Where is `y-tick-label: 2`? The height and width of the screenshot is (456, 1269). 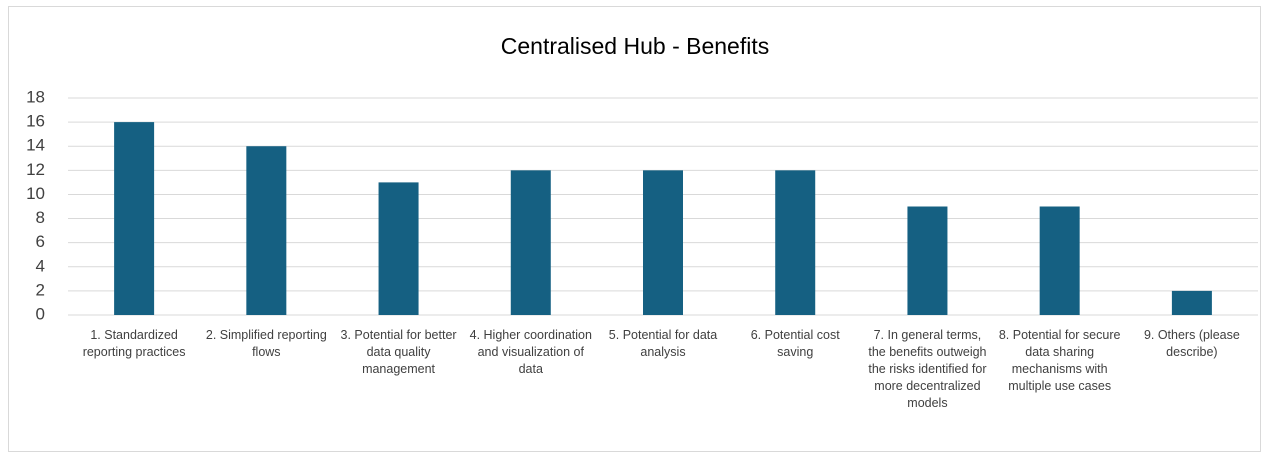
y-tick-label: 2 is located at coordinates (40, 289).